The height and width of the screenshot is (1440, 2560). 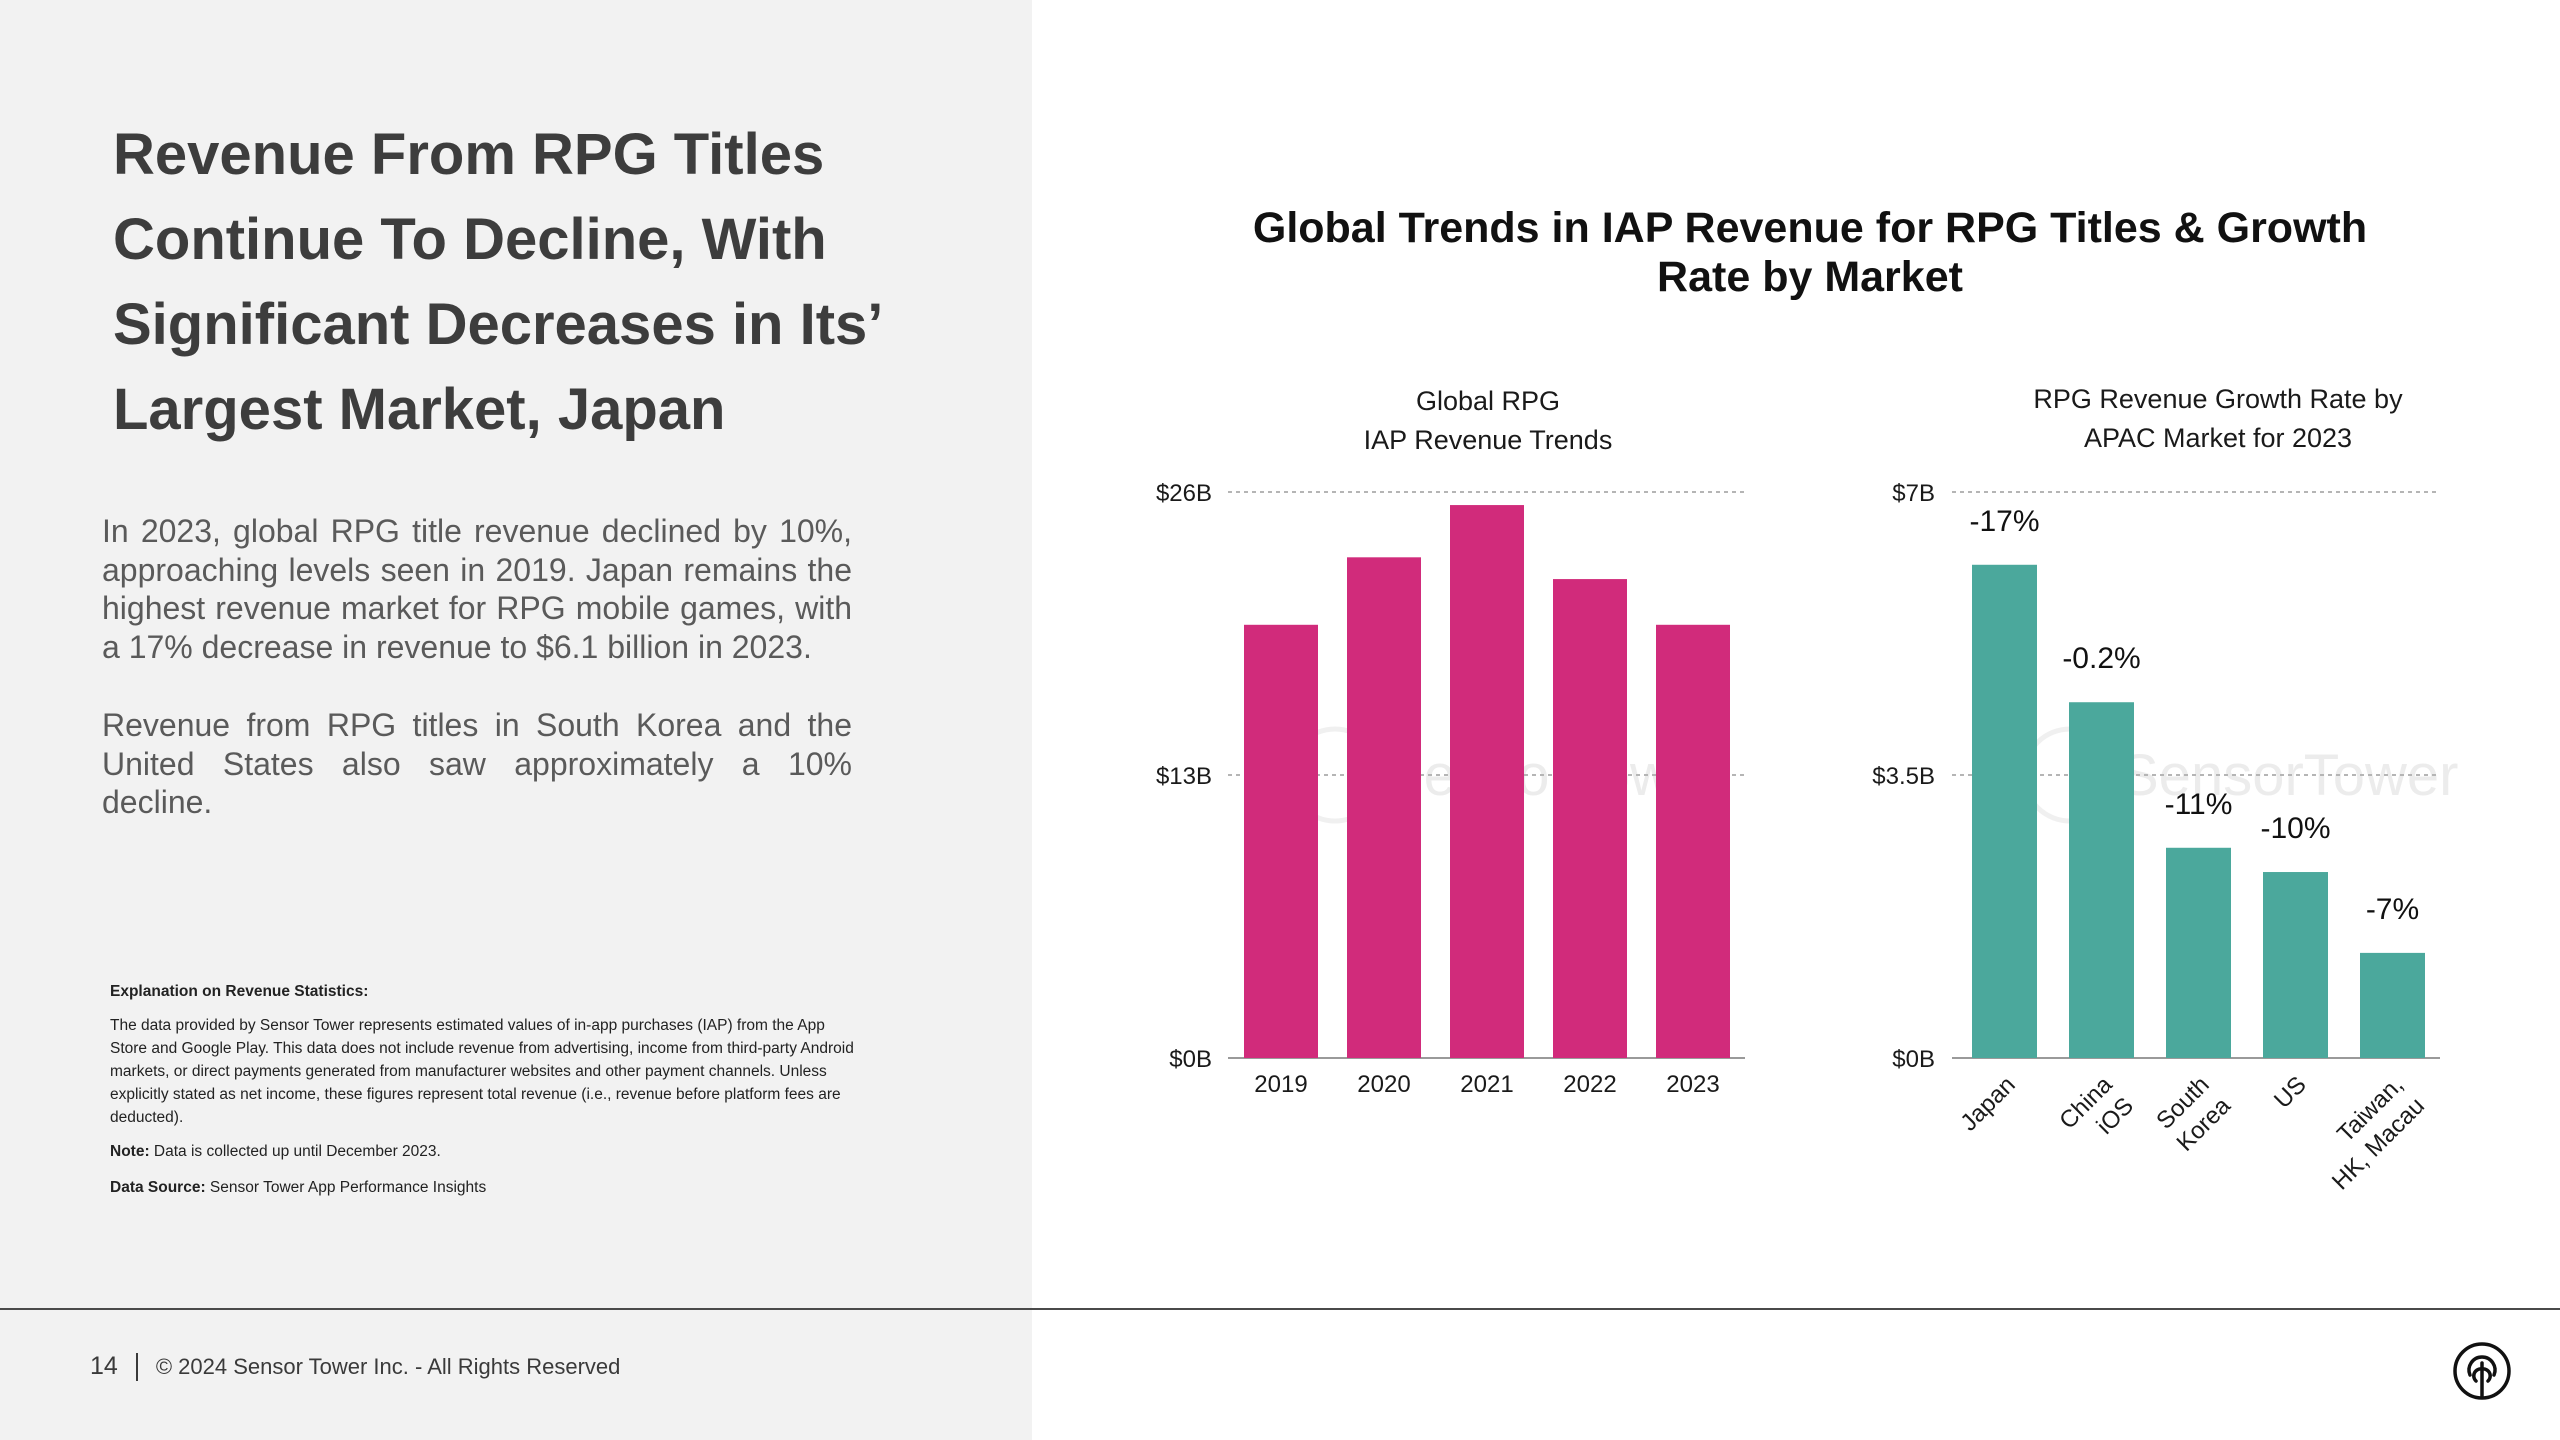 I want to click on chart2-y-tick-label: $0B, so click(x=1913, y=1059).